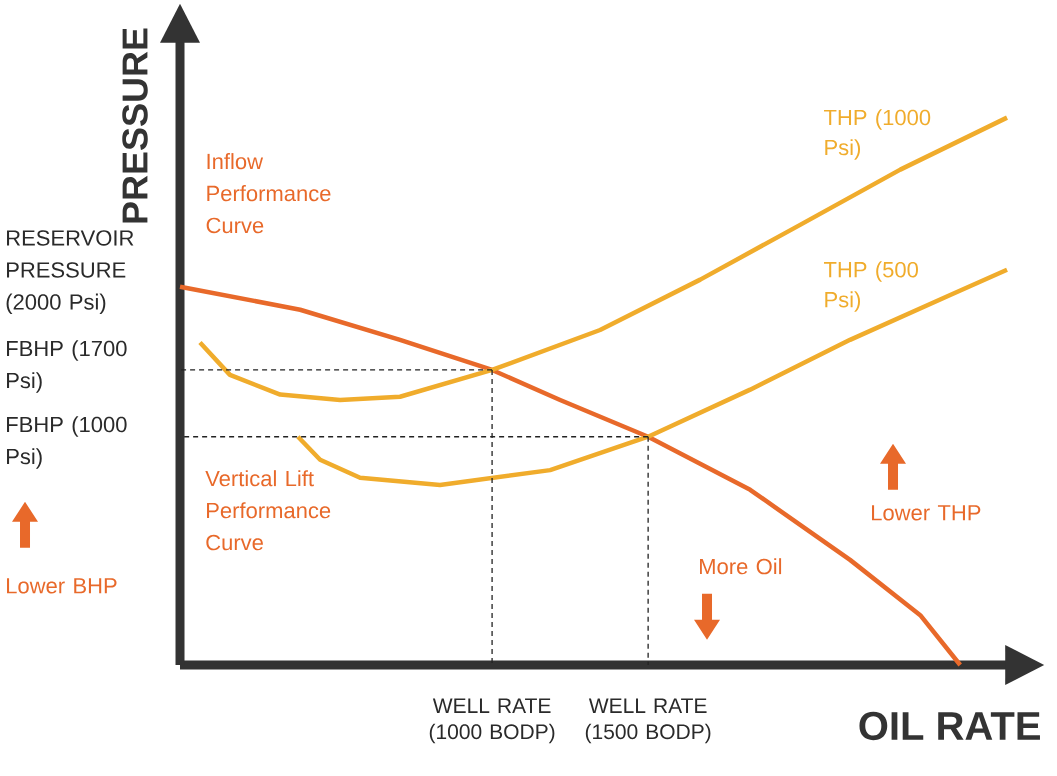  I want to click on text: Lower BHP, so click(62, 586).